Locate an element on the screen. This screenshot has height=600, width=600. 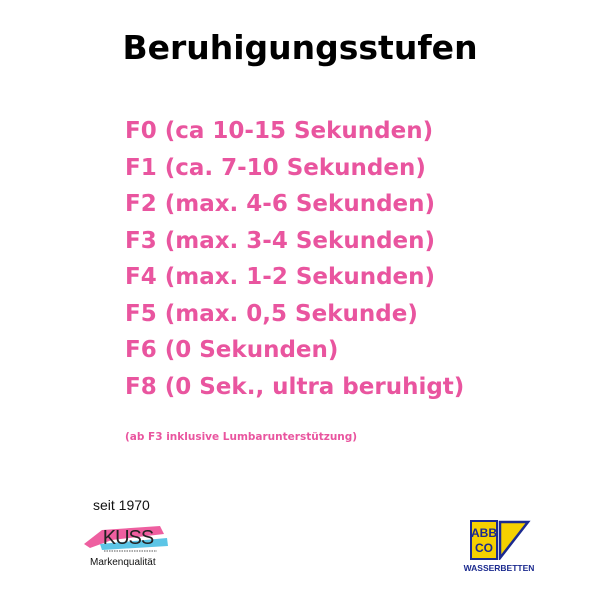
level-item: F1 (ca. 7-10 Sekunden) is located at coordinates (275, 167).